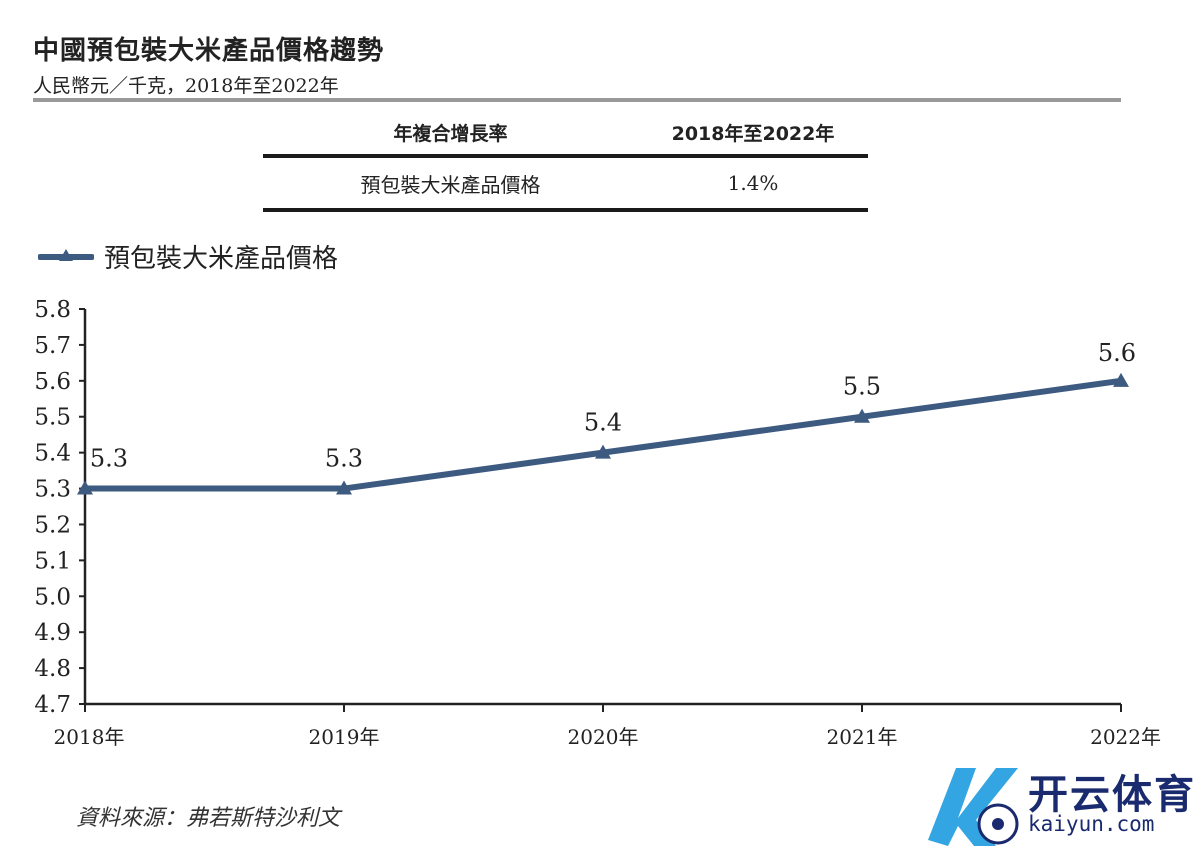  Describe the element at coordinates (52, 382) in the screenshot. I see `y-tick-label: 5.6` at that location.